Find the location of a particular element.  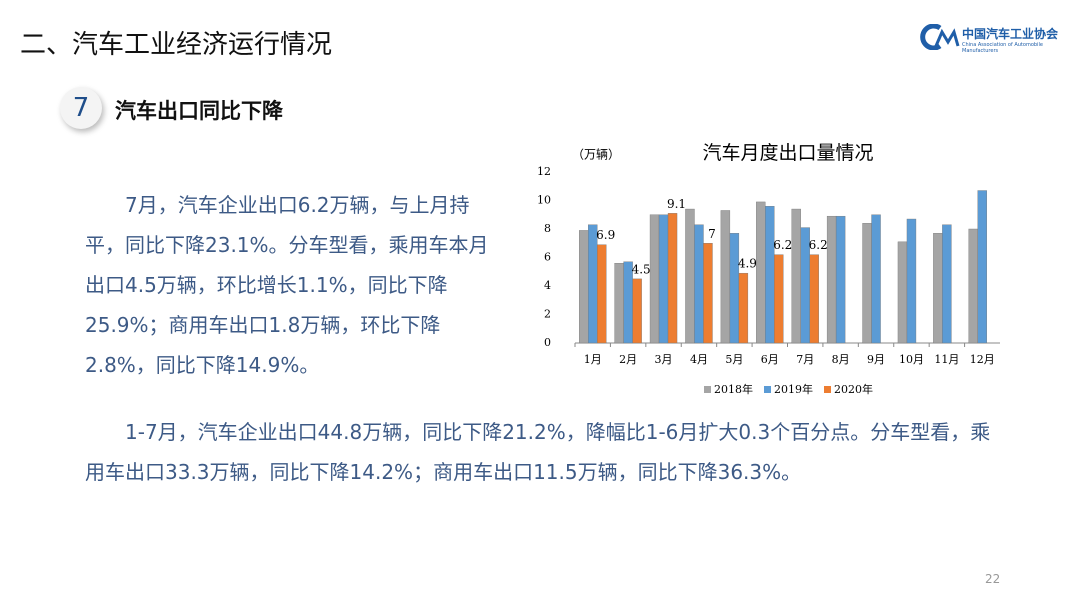

chart-title: 汽车月度出口量情况 is located at coordinates (787, 153).